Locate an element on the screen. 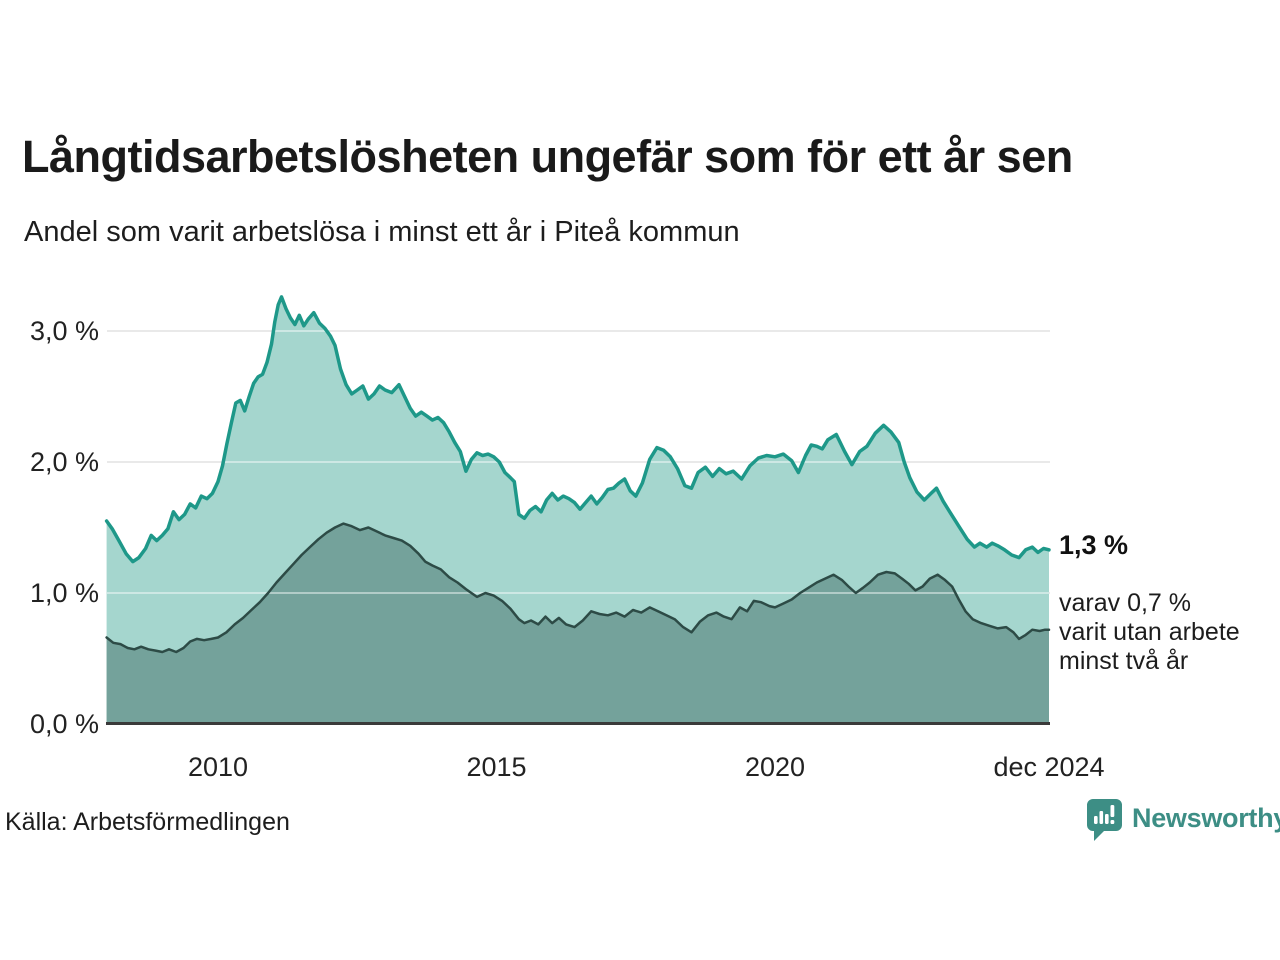 The width and height of the screenshot is (1280, 960). x-tick-label: 2015 is located at coordinates (496, 767).